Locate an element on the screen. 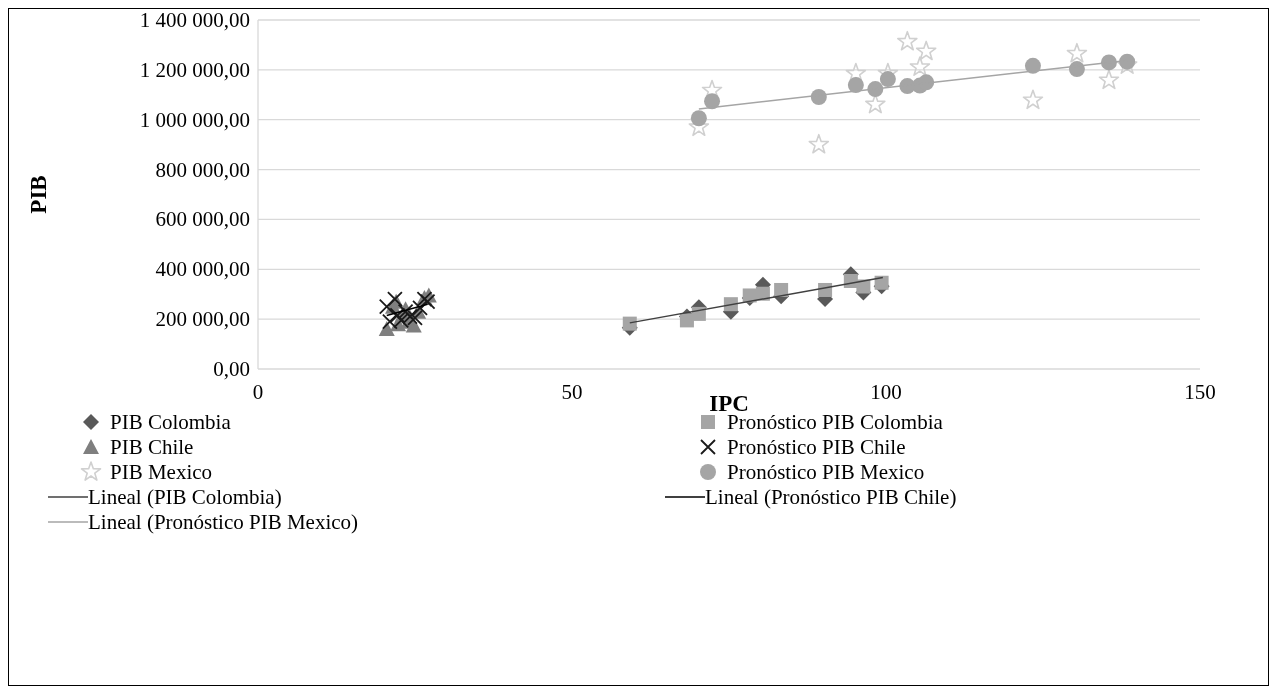  y-tick-label: 400 000,00 is located at coordinates (202, 269).